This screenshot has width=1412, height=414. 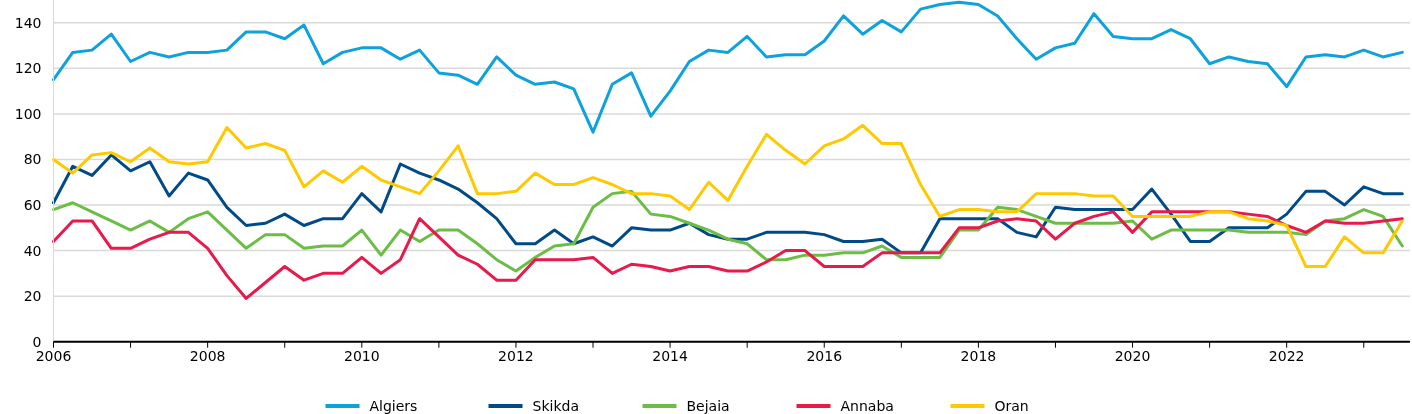 What do you see at coordinates (37, 341) in the screenshot?
I see `y-tick-label: 0` at bounding box center [37, 341].